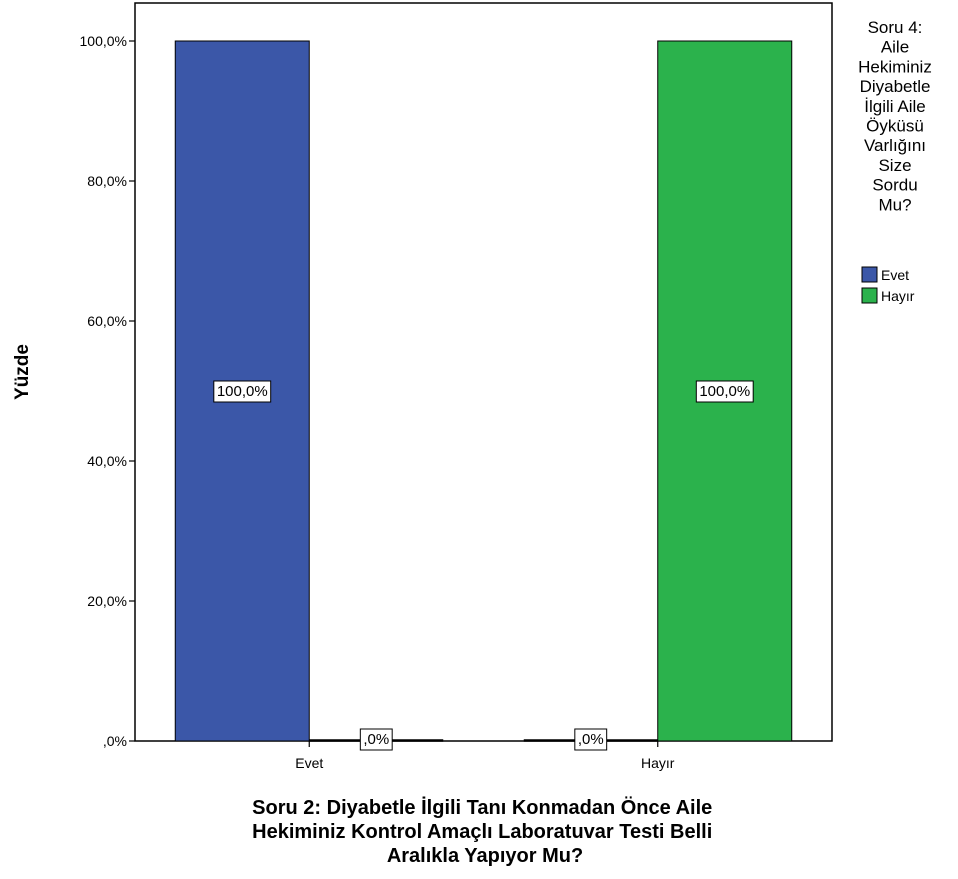 The height and width of the screenshot is (879, 958). I want to click on legend-title-line: Öyküsü, so click(895, 126).